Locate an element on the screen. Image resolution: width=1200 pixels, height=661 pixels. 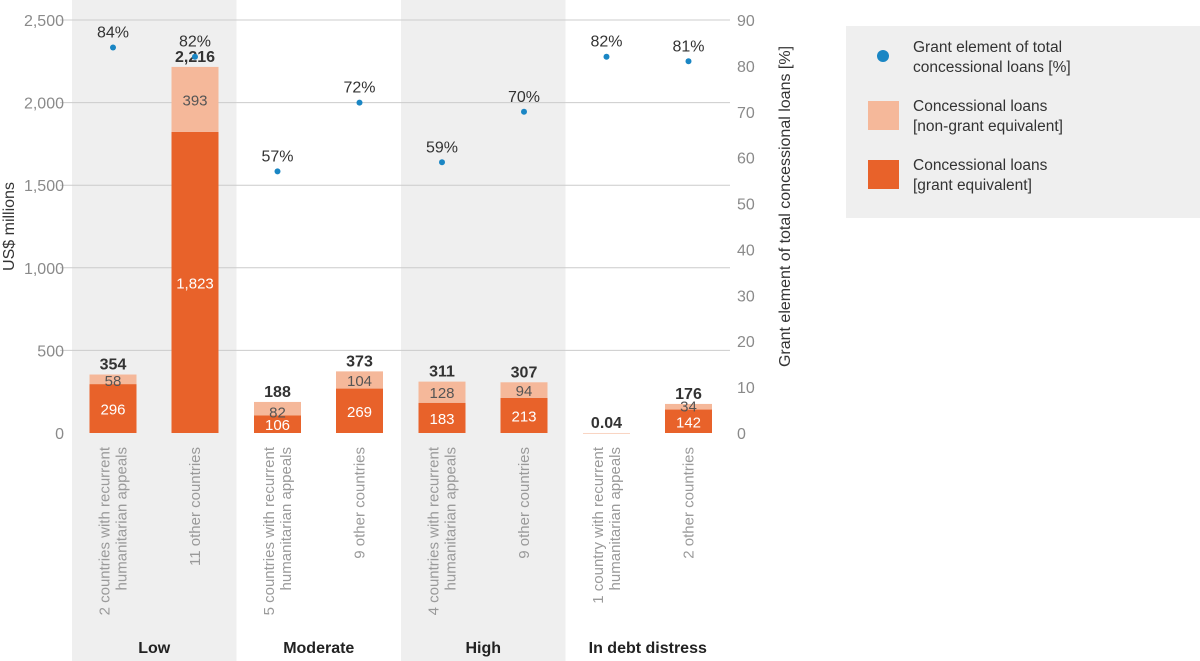
category-label-line: 9 other countries is located at coordinates (360, 503).